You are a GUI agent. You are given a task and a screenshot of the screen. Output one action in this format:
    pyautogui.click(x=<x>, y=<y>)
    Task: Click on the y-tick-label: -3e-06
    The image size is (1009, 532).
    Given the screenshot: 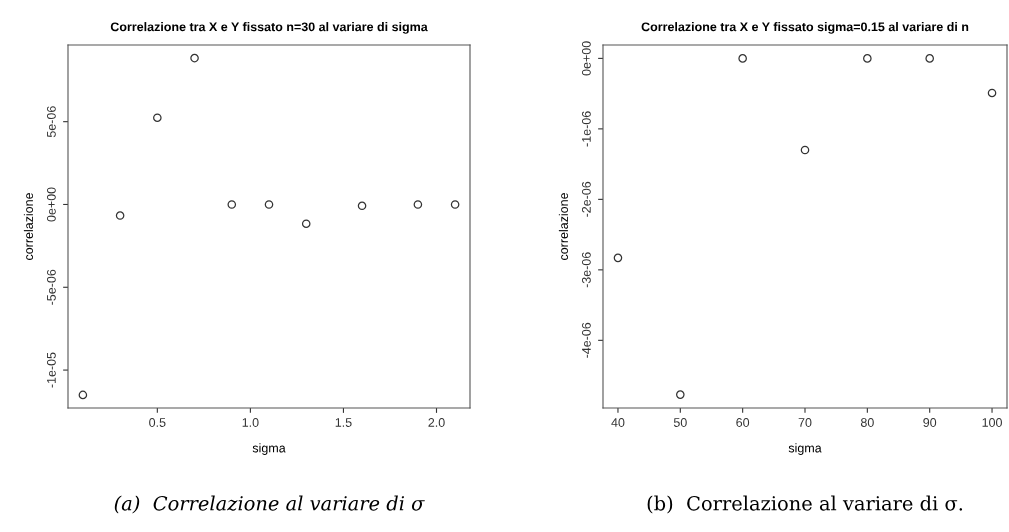 What is the action you would take?
    pyautogui.click(x=586, y=270)
    